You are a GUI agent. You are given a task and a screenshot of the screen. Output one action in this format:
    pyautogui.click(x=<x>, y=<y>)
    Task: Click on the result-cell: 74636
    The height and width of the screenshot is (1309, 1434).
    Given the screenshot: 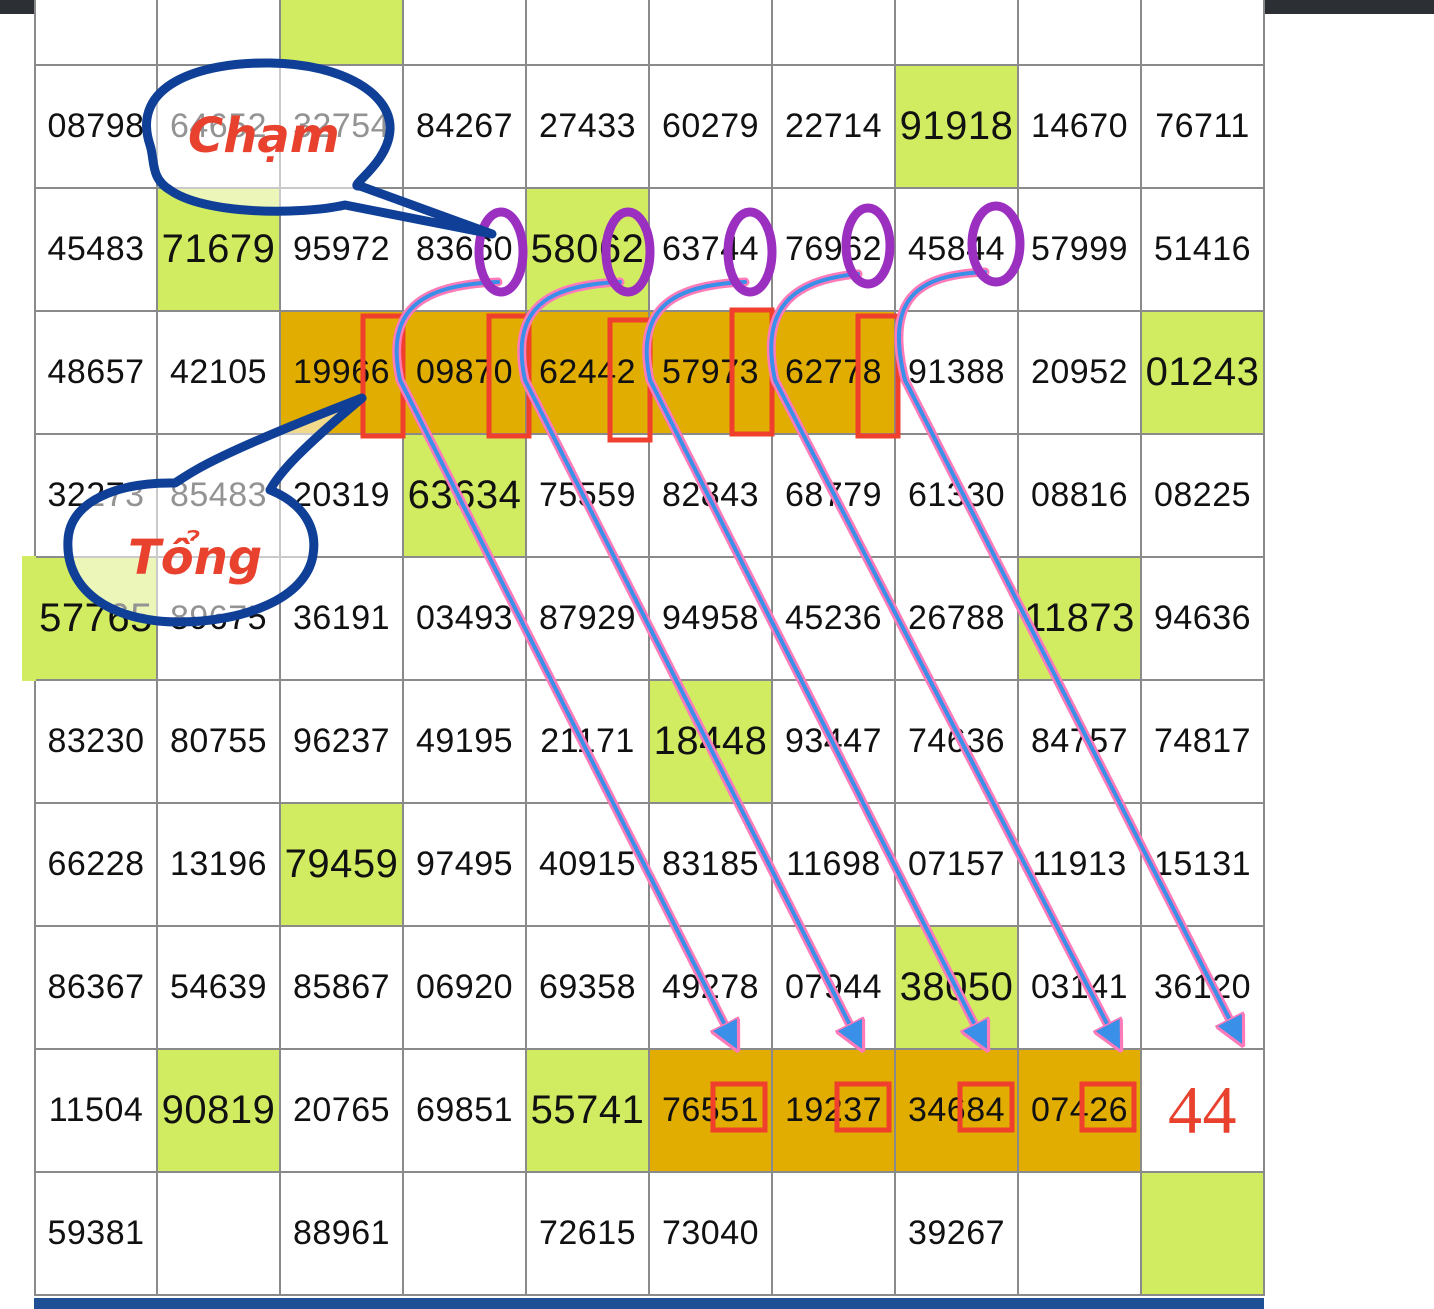 What is the action you would take?
    pyautogui.click(x=956, y=741)
    